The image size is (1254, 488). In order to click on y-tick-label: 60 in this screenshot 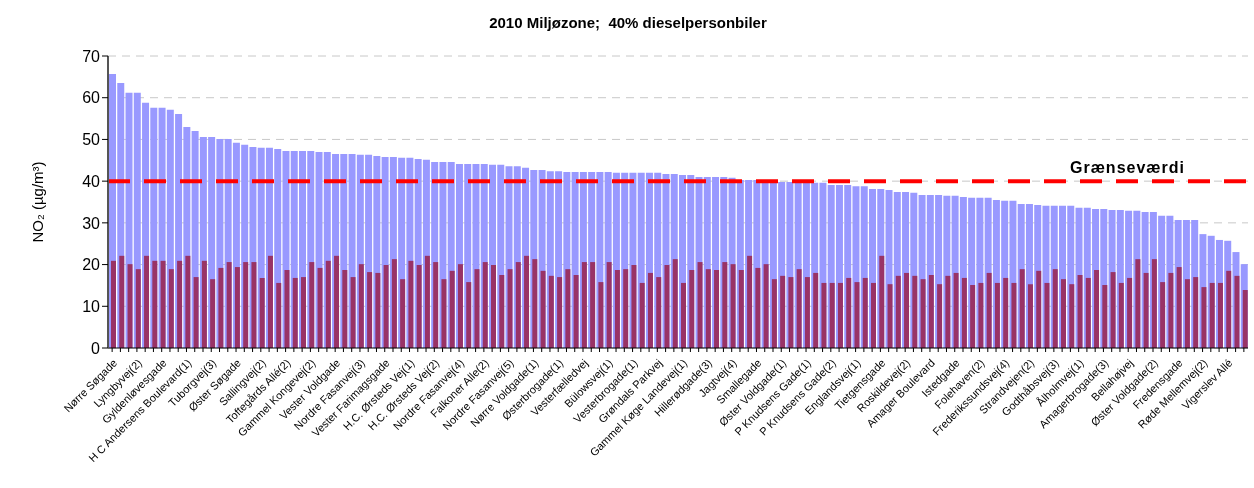, I will do `click(91, 98)`.